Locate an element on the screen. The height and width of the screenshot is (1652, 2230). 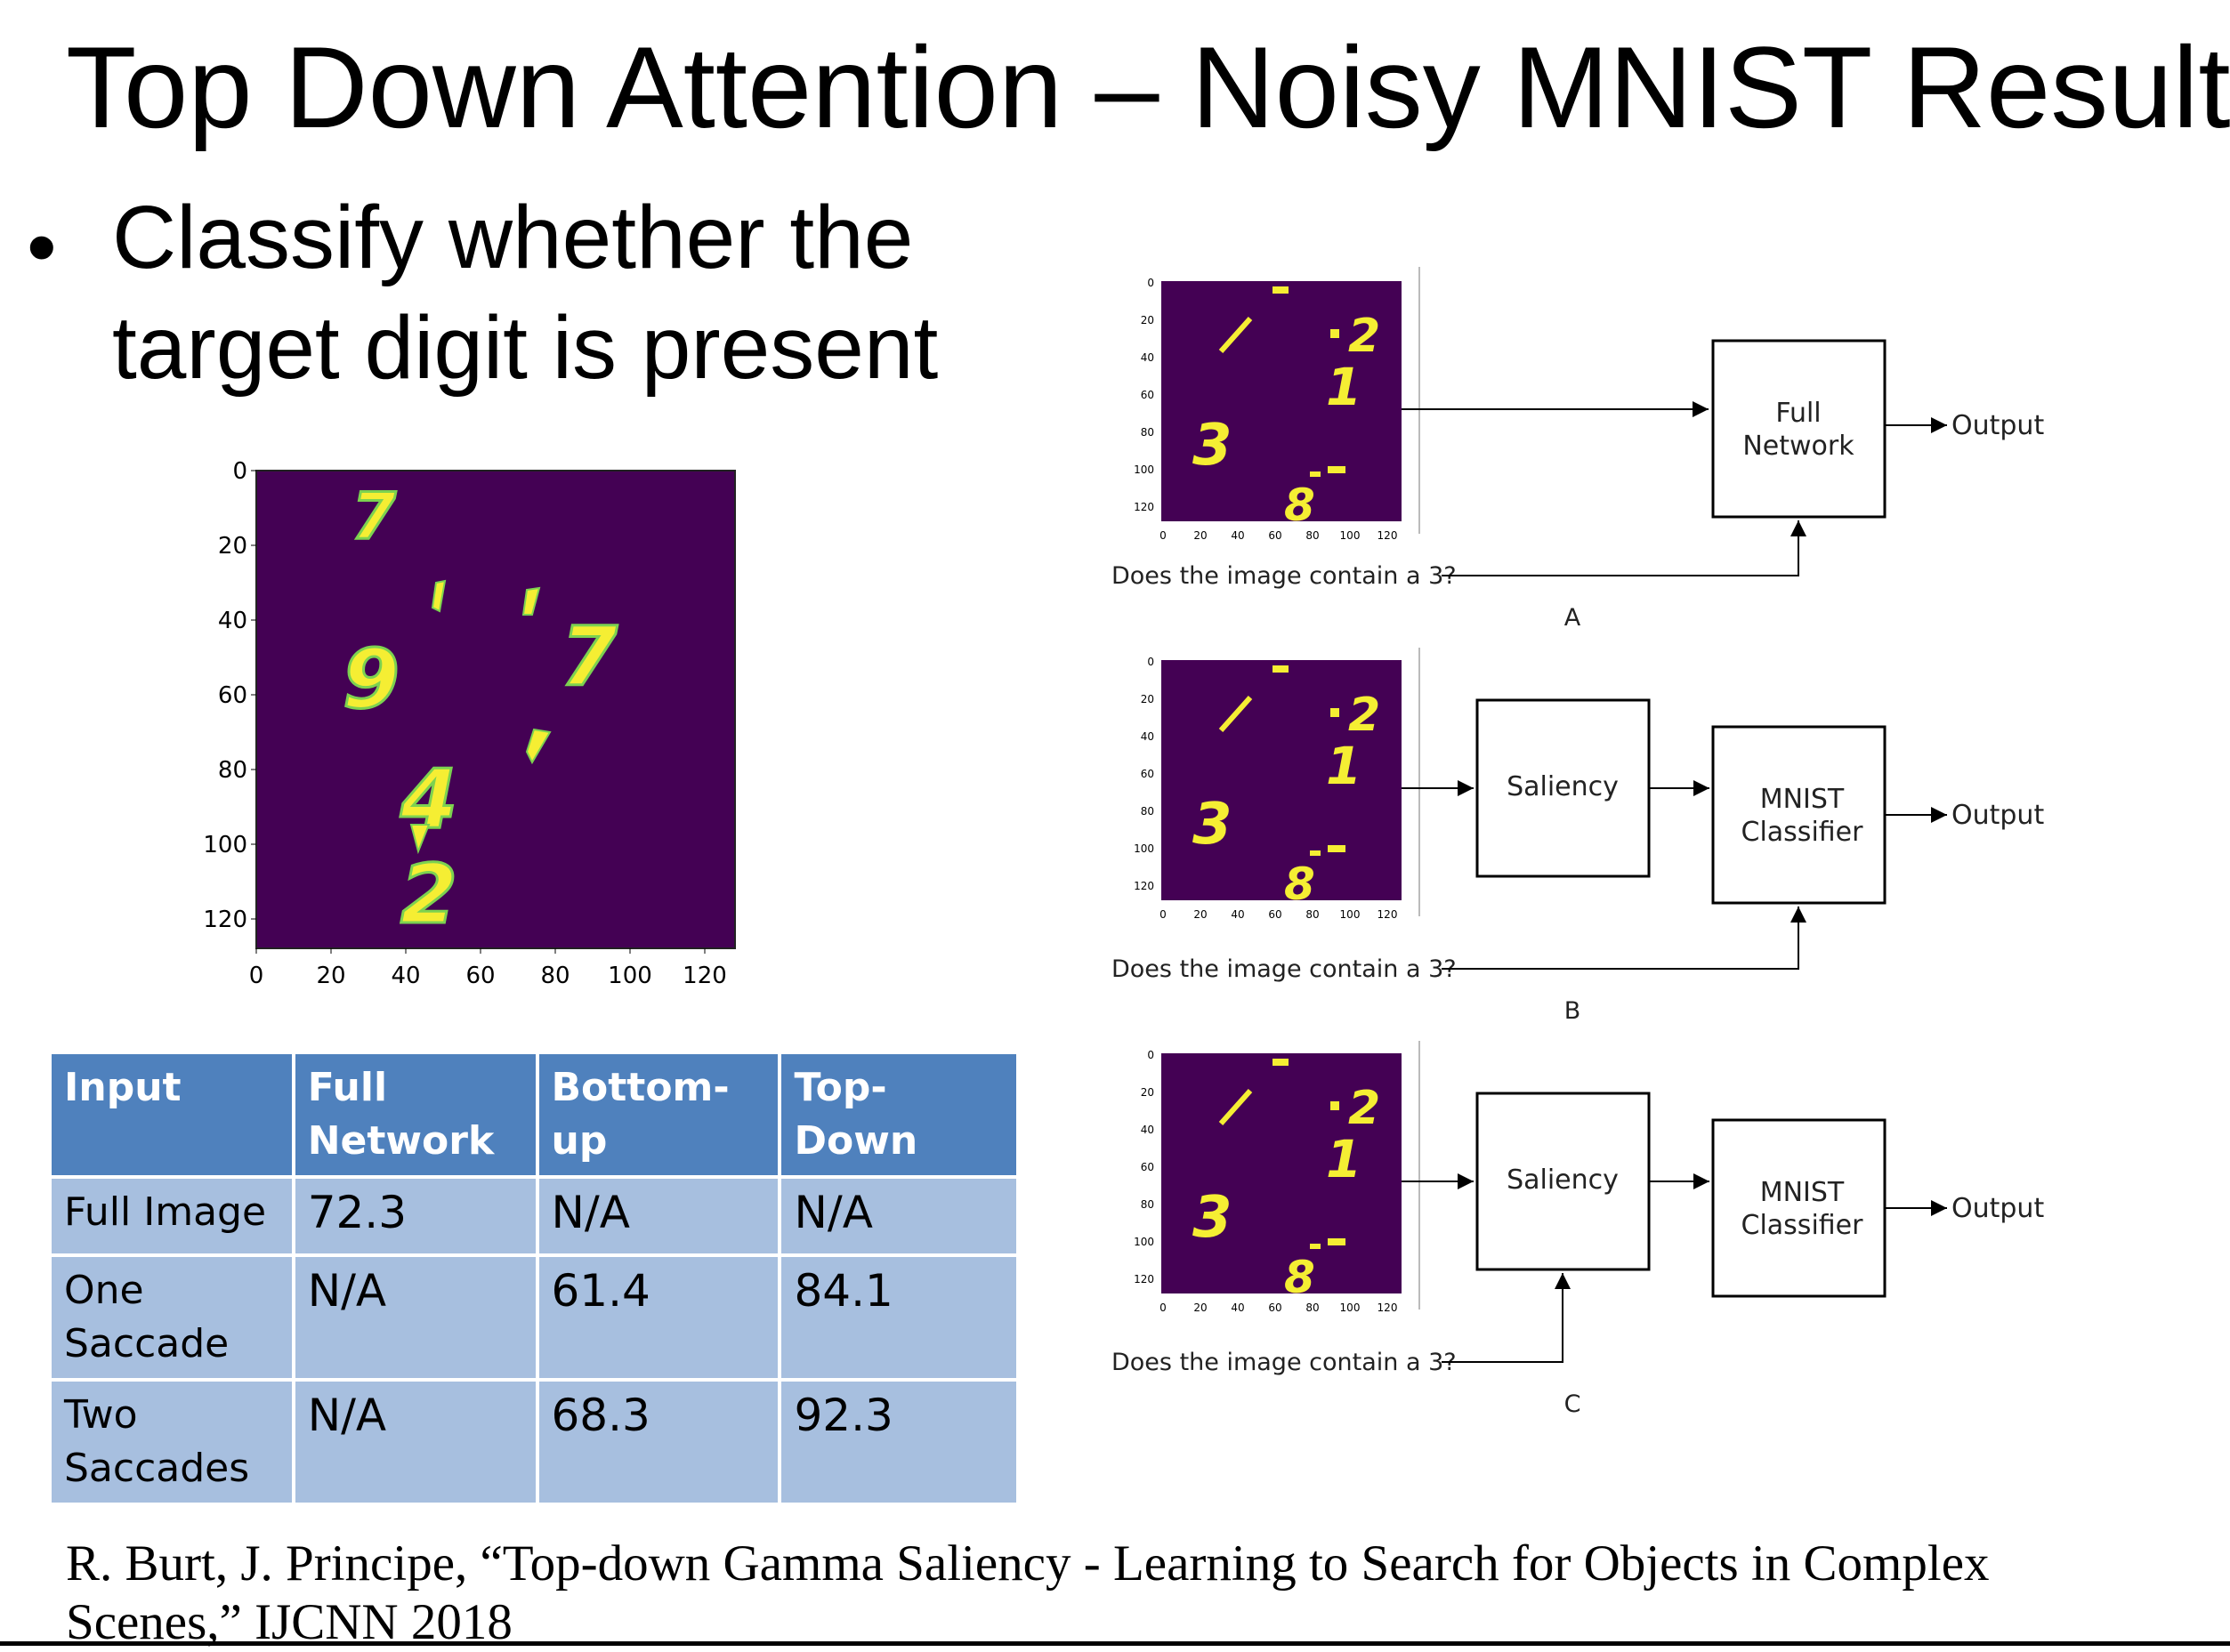
thumb-y-ticks: 0 20 40 60 80 100 120 is located at coordinates (1144, 774).